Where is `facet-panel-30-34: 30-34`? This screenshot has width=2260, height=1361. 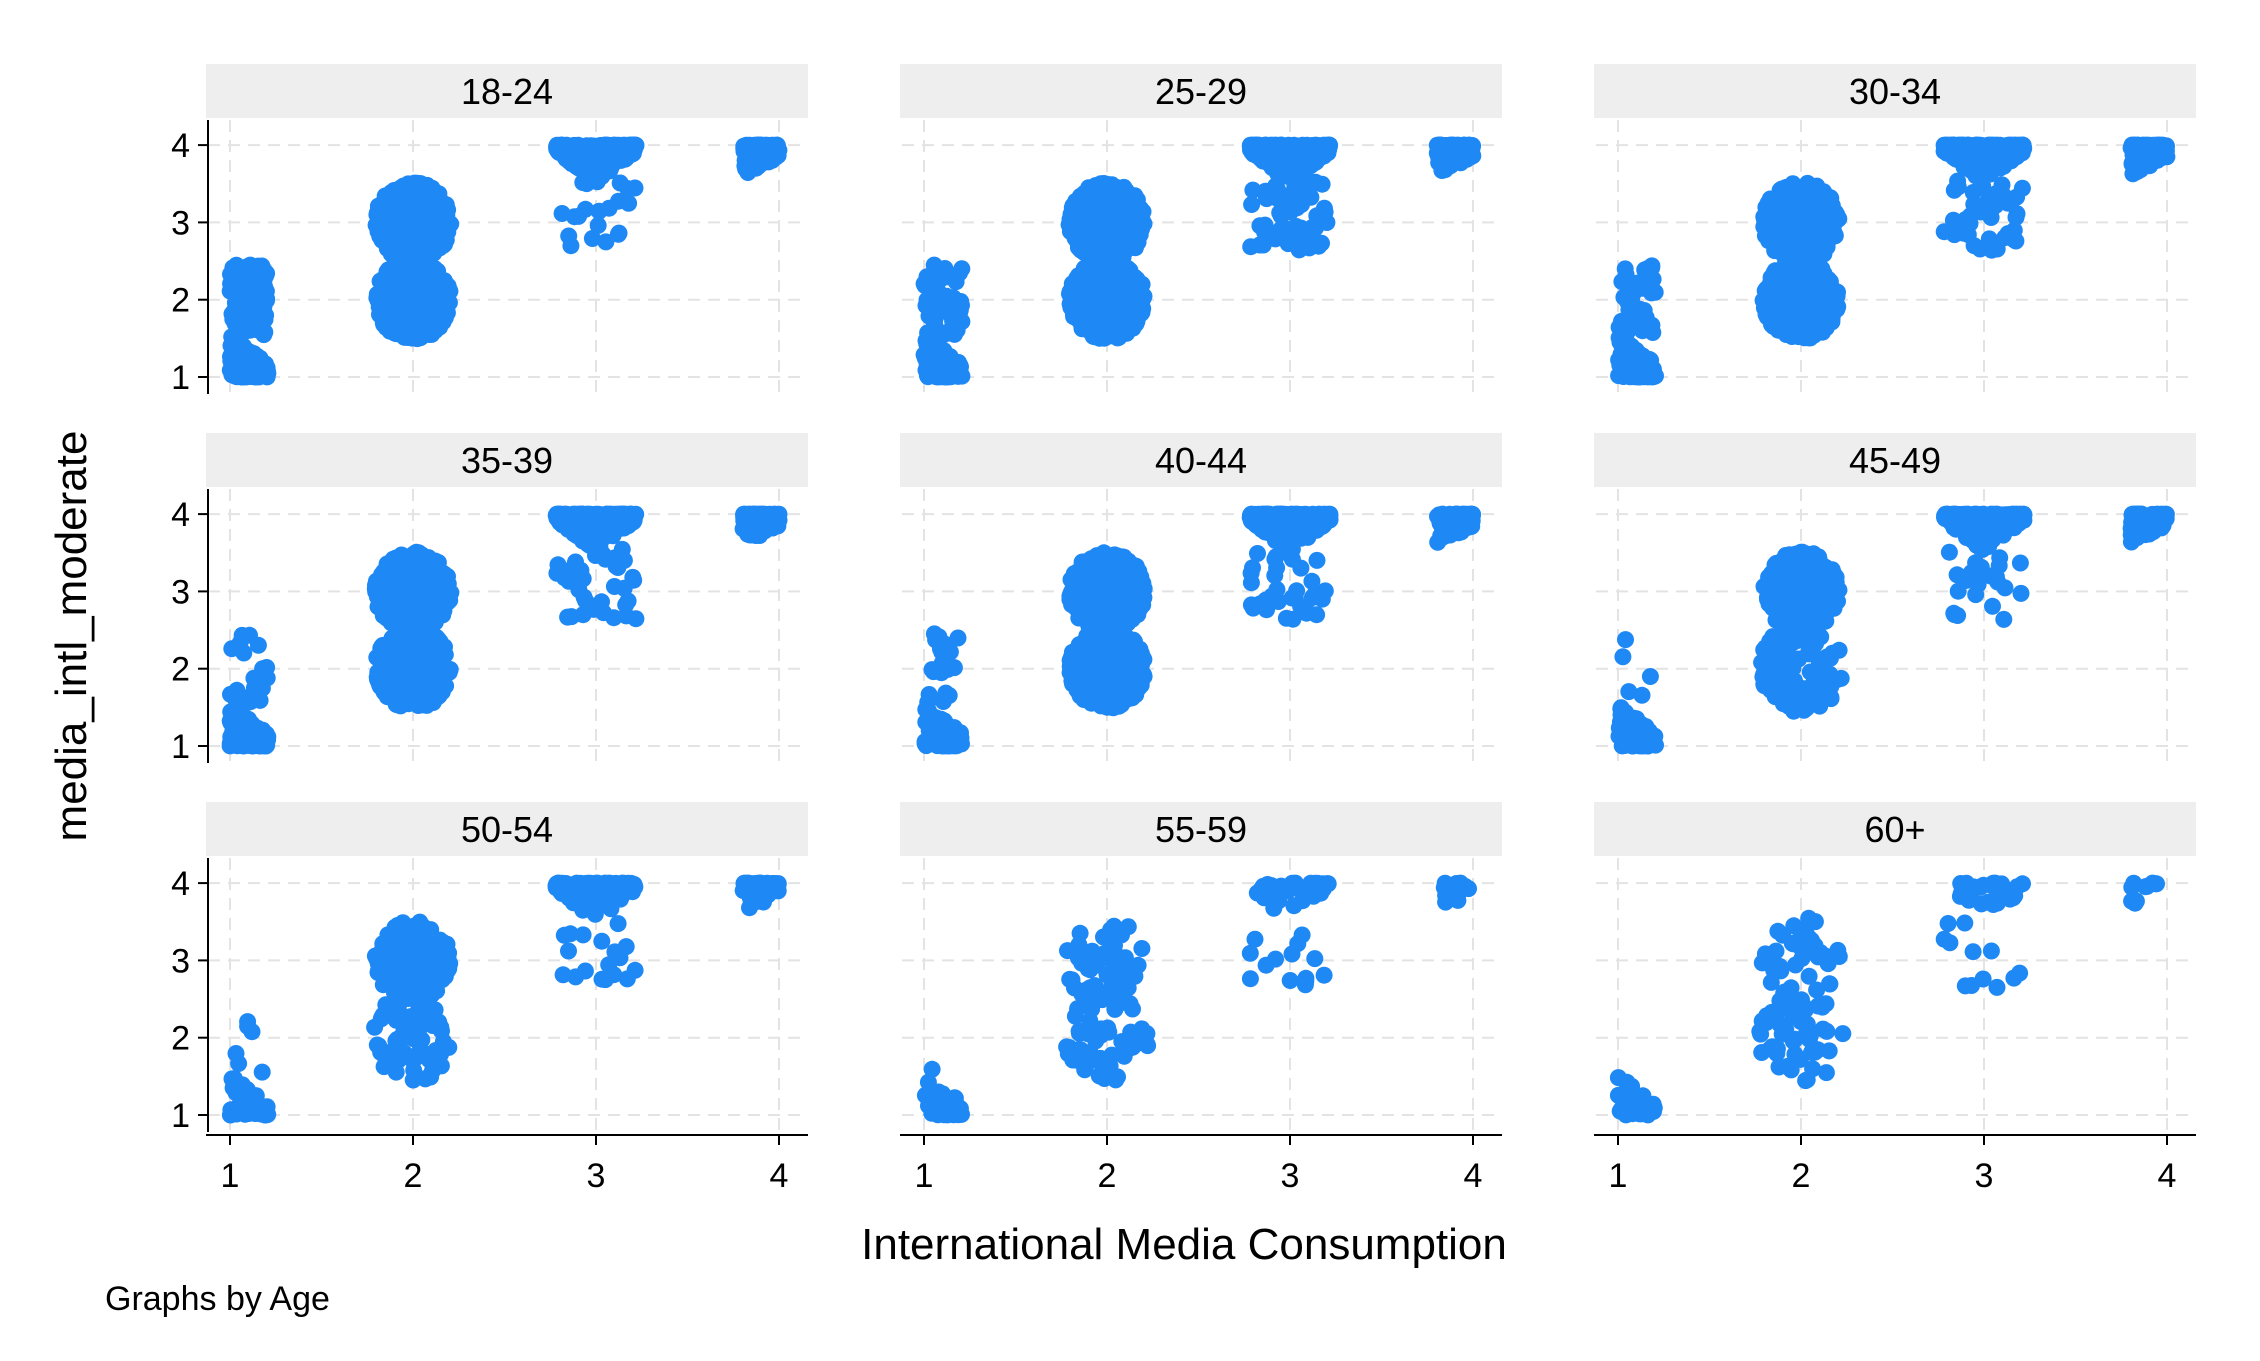
facet-panel-30-34: 30-34 is located at coordinates (1895, 229).